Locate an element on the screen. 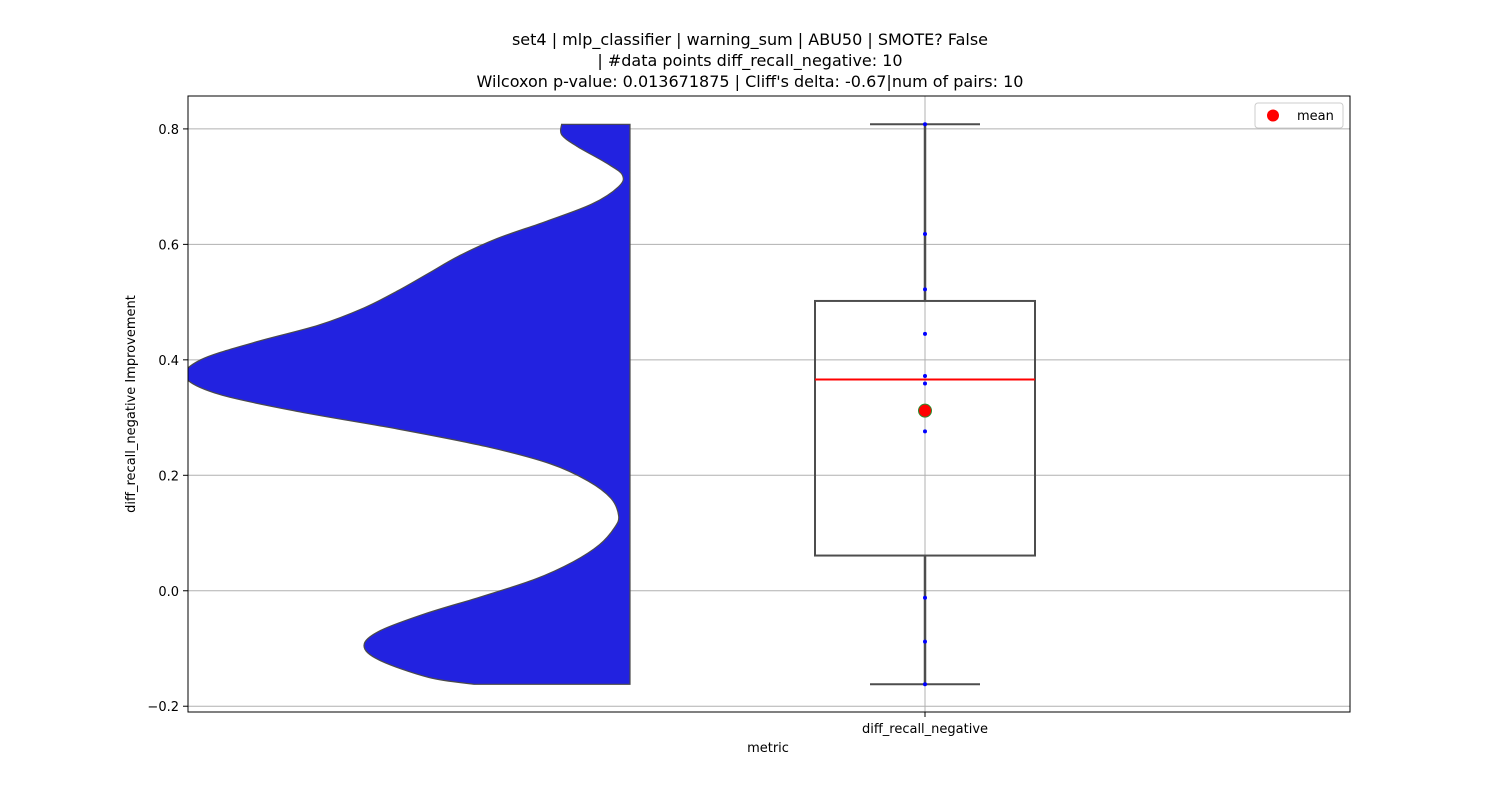 The height and width of the screenshot is (800, 1500). y-tick-label: −0.2 is located at coordinates (163, 707).